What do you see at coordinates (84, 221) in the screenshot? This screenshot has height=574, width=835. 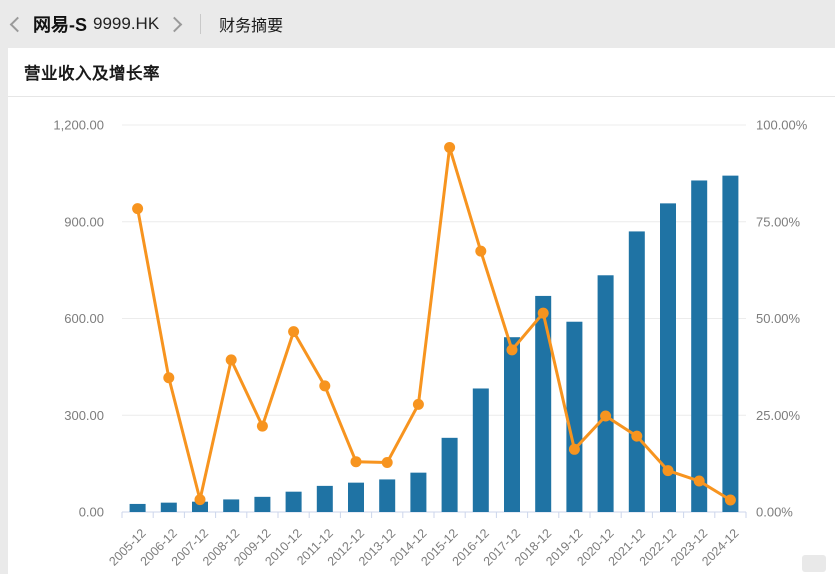 I see `left-axis-tick-label: 900.00` at bounding box center [84, 221].